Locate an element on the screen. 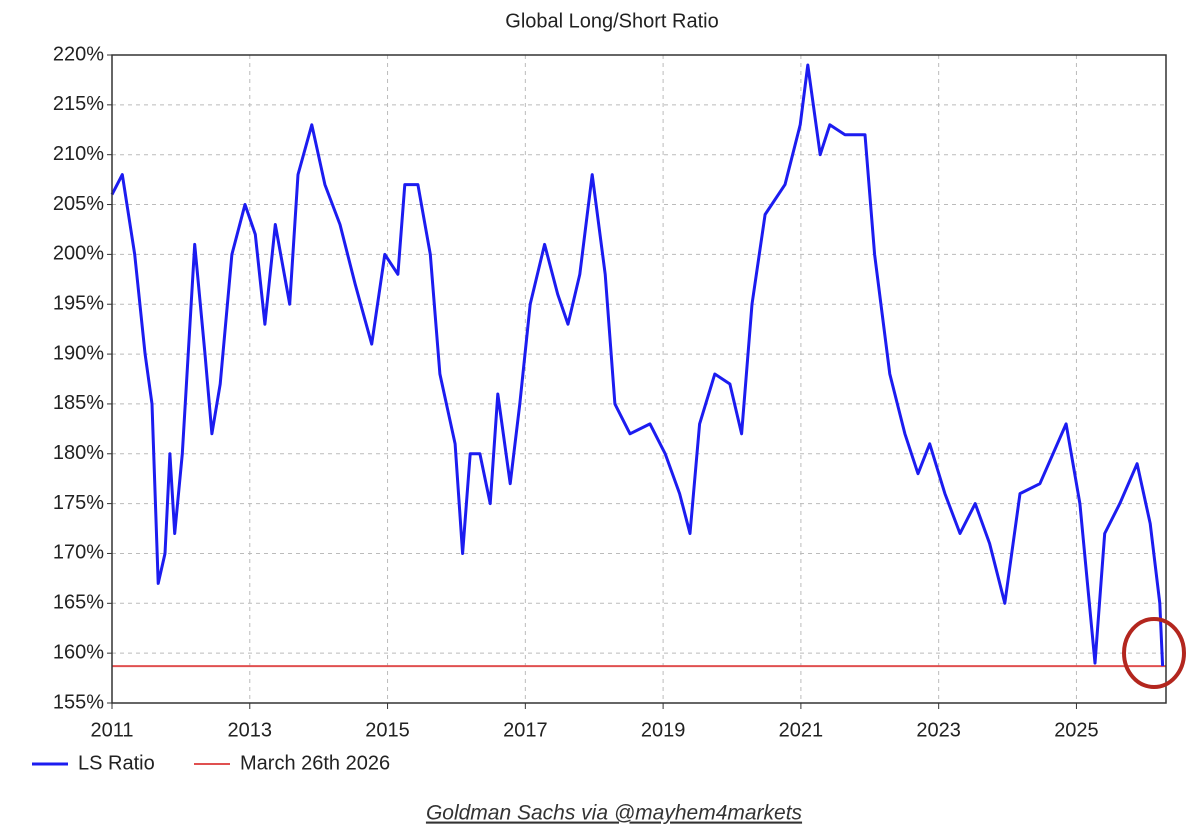  y-tick-label: 215% is located at coordinates (78, 104).